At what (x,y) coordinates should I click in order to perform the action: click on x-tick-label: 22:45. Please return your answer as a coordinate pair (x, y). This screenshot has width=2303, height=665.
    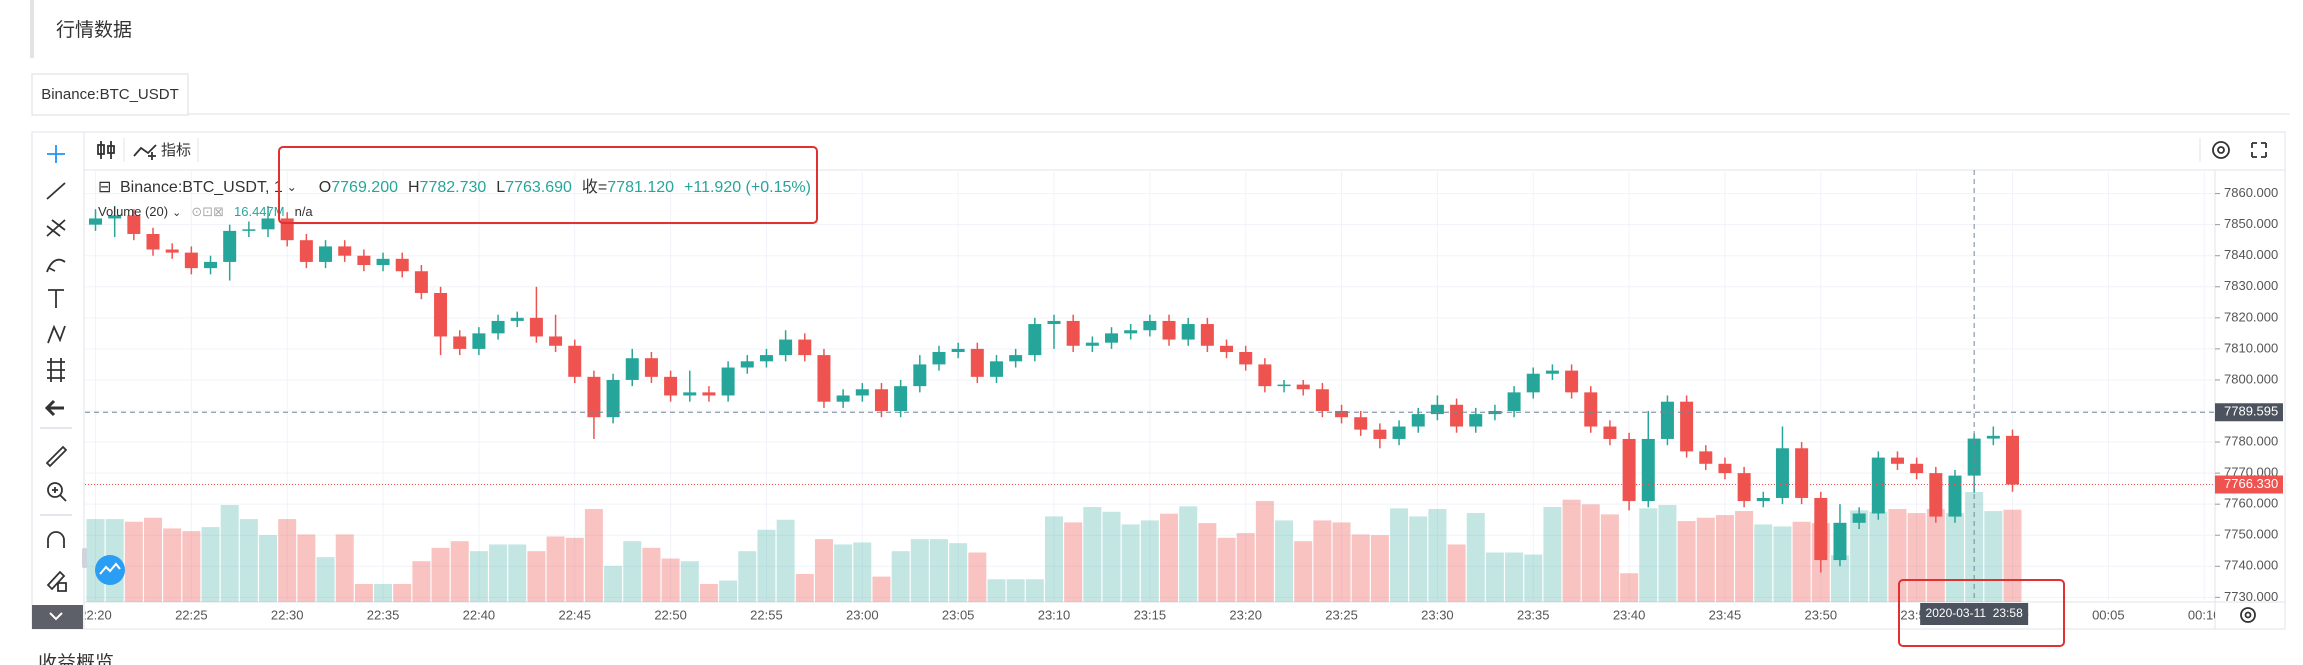
    Looking at the image, I should click on (574, 614).